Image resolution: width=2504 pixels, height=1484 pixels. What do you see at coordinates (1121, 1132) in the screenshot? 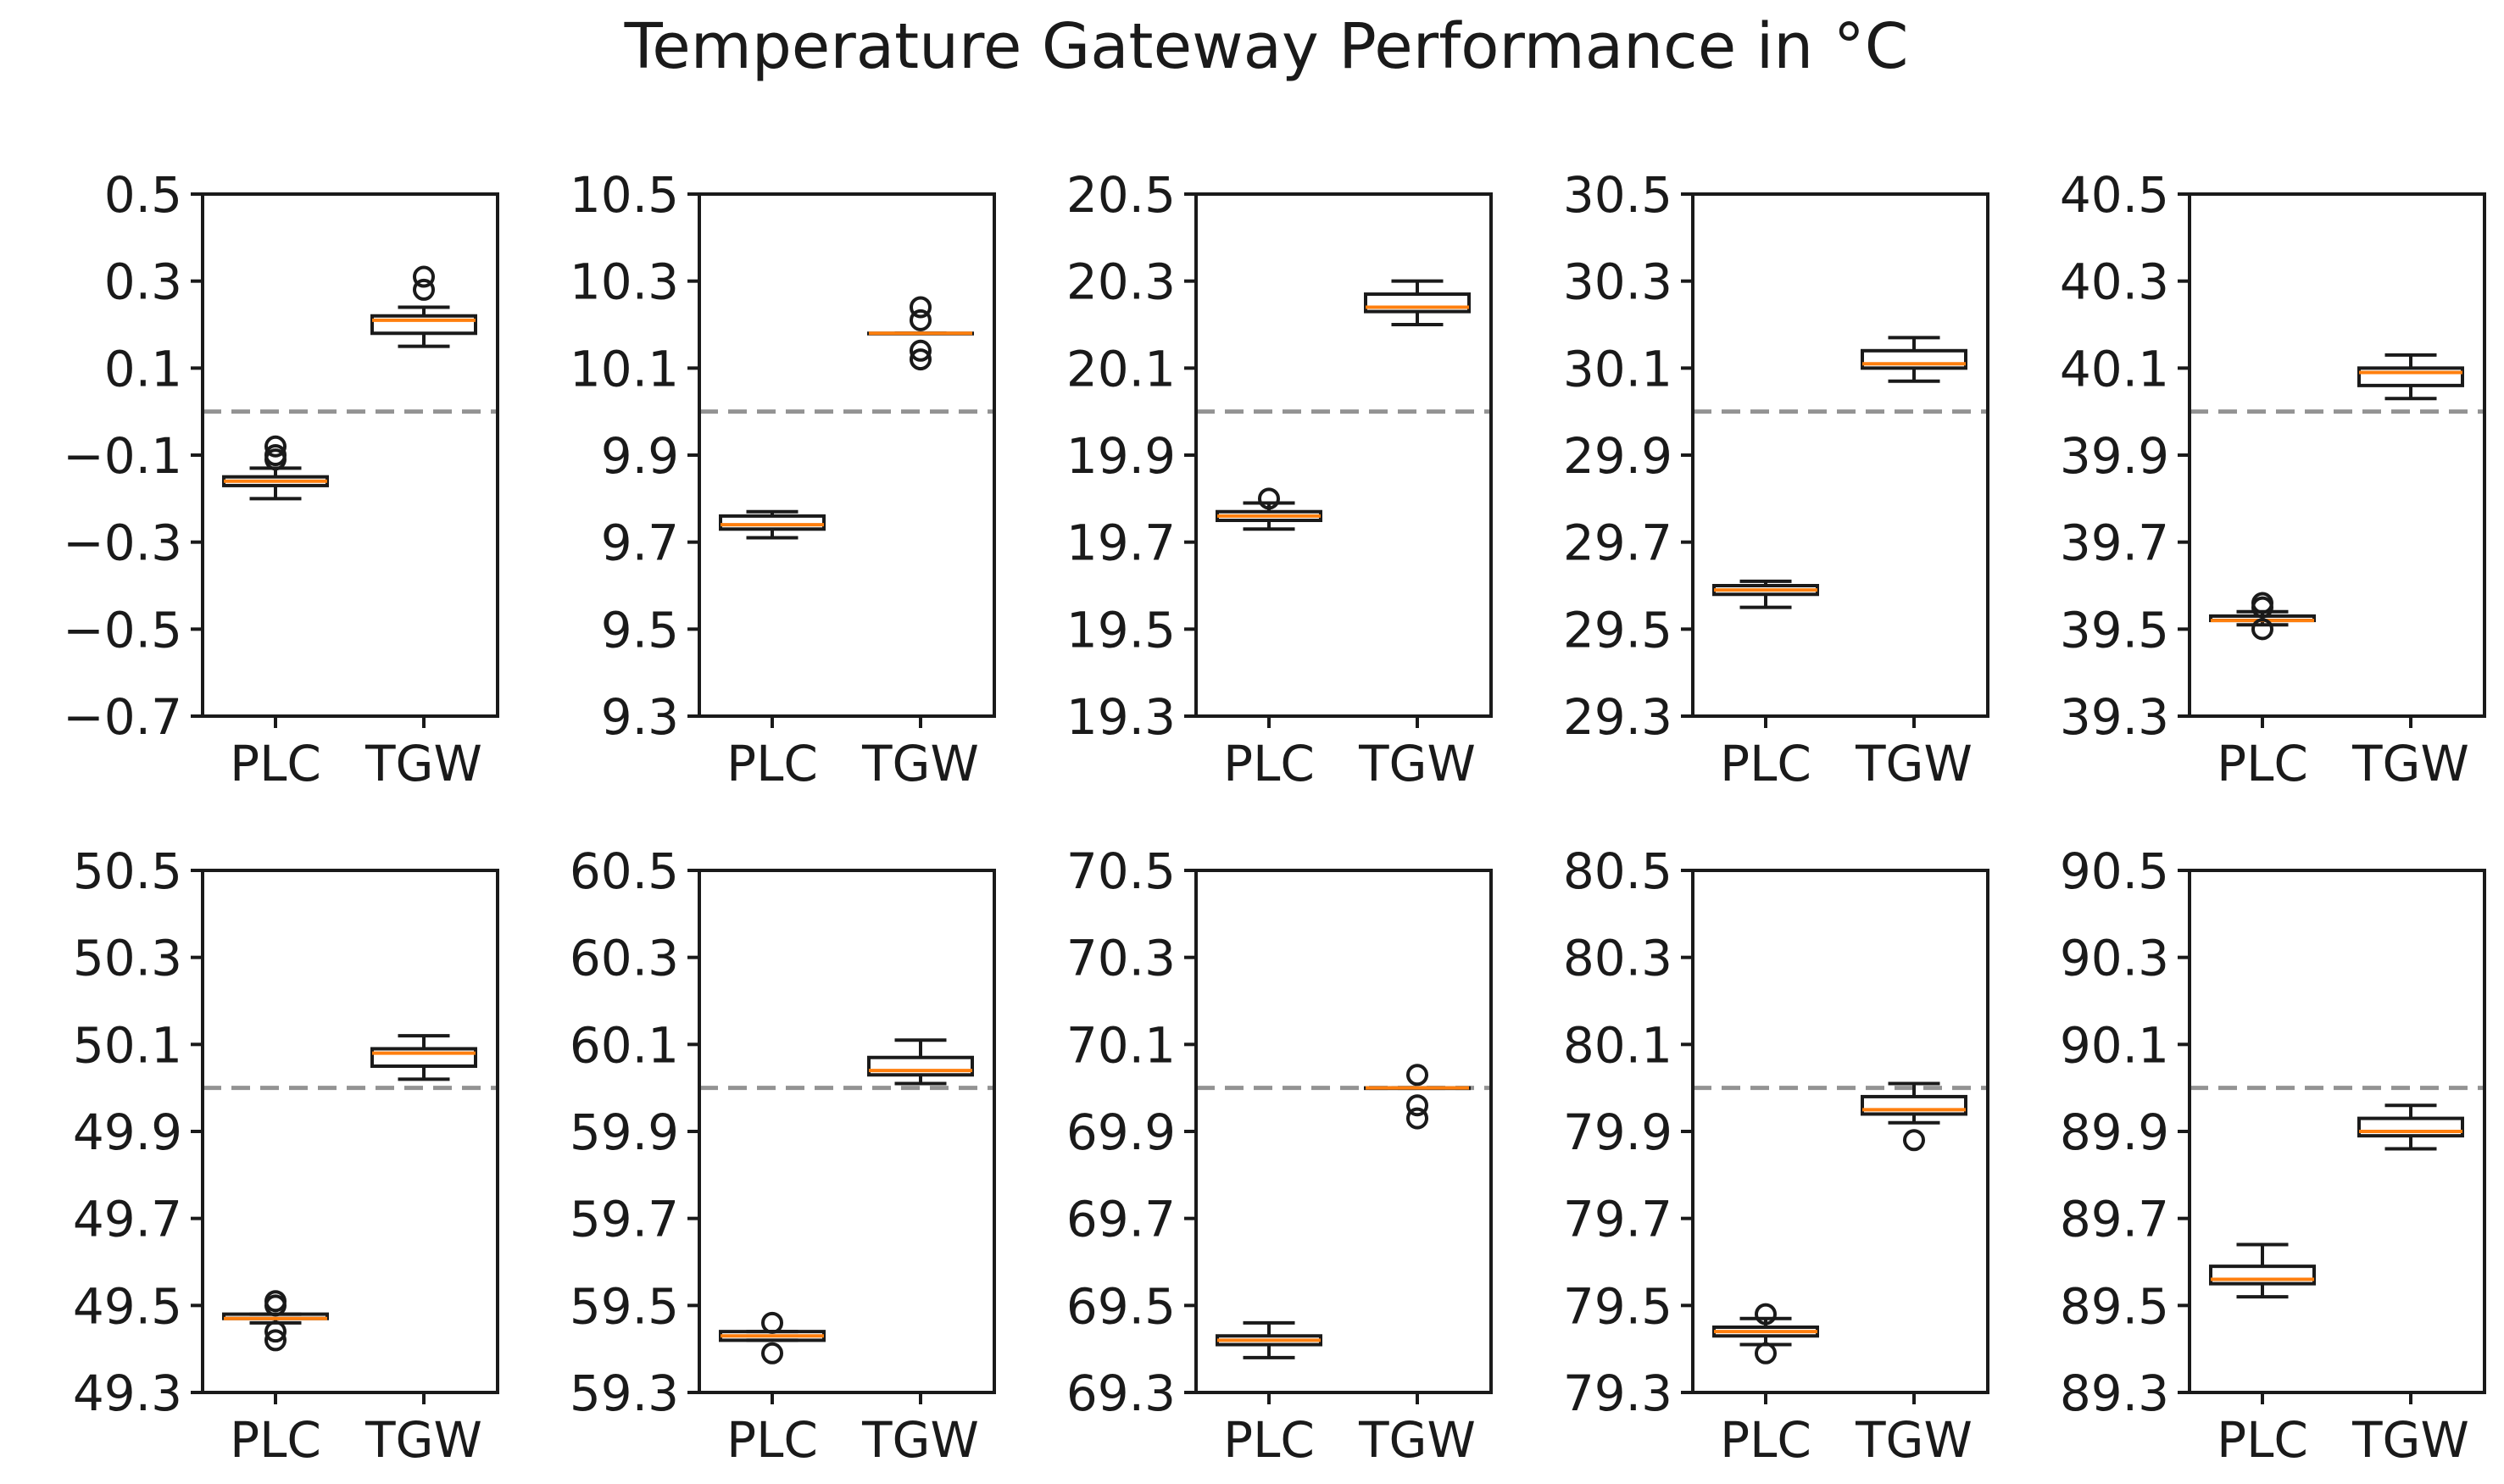
I see `y-tick-label: 69.9` at bounding box center [1121, 1132].